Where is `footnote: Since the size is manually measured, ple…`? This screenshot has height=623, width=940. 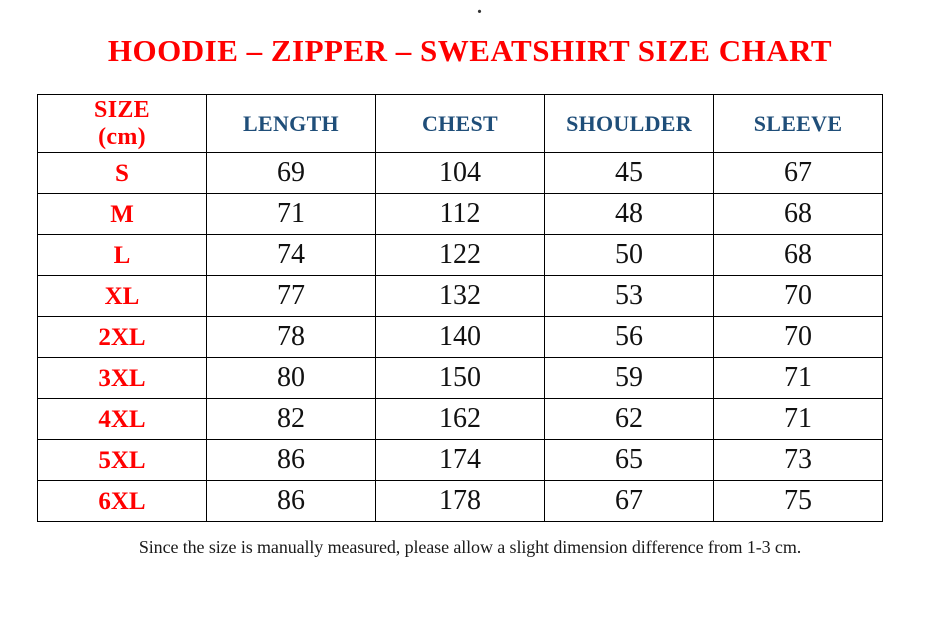 footnote: Since the size is manually measured, ple… is located at coordinates (470, 547).